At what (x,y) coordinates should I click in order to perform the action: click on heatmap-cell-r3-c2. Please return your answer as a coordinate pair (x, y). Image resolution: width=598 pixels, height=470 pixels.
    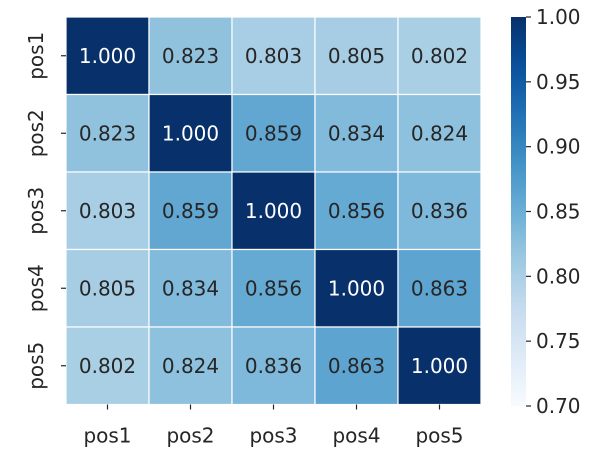
    Looking at the image, I should click on (190, 211).